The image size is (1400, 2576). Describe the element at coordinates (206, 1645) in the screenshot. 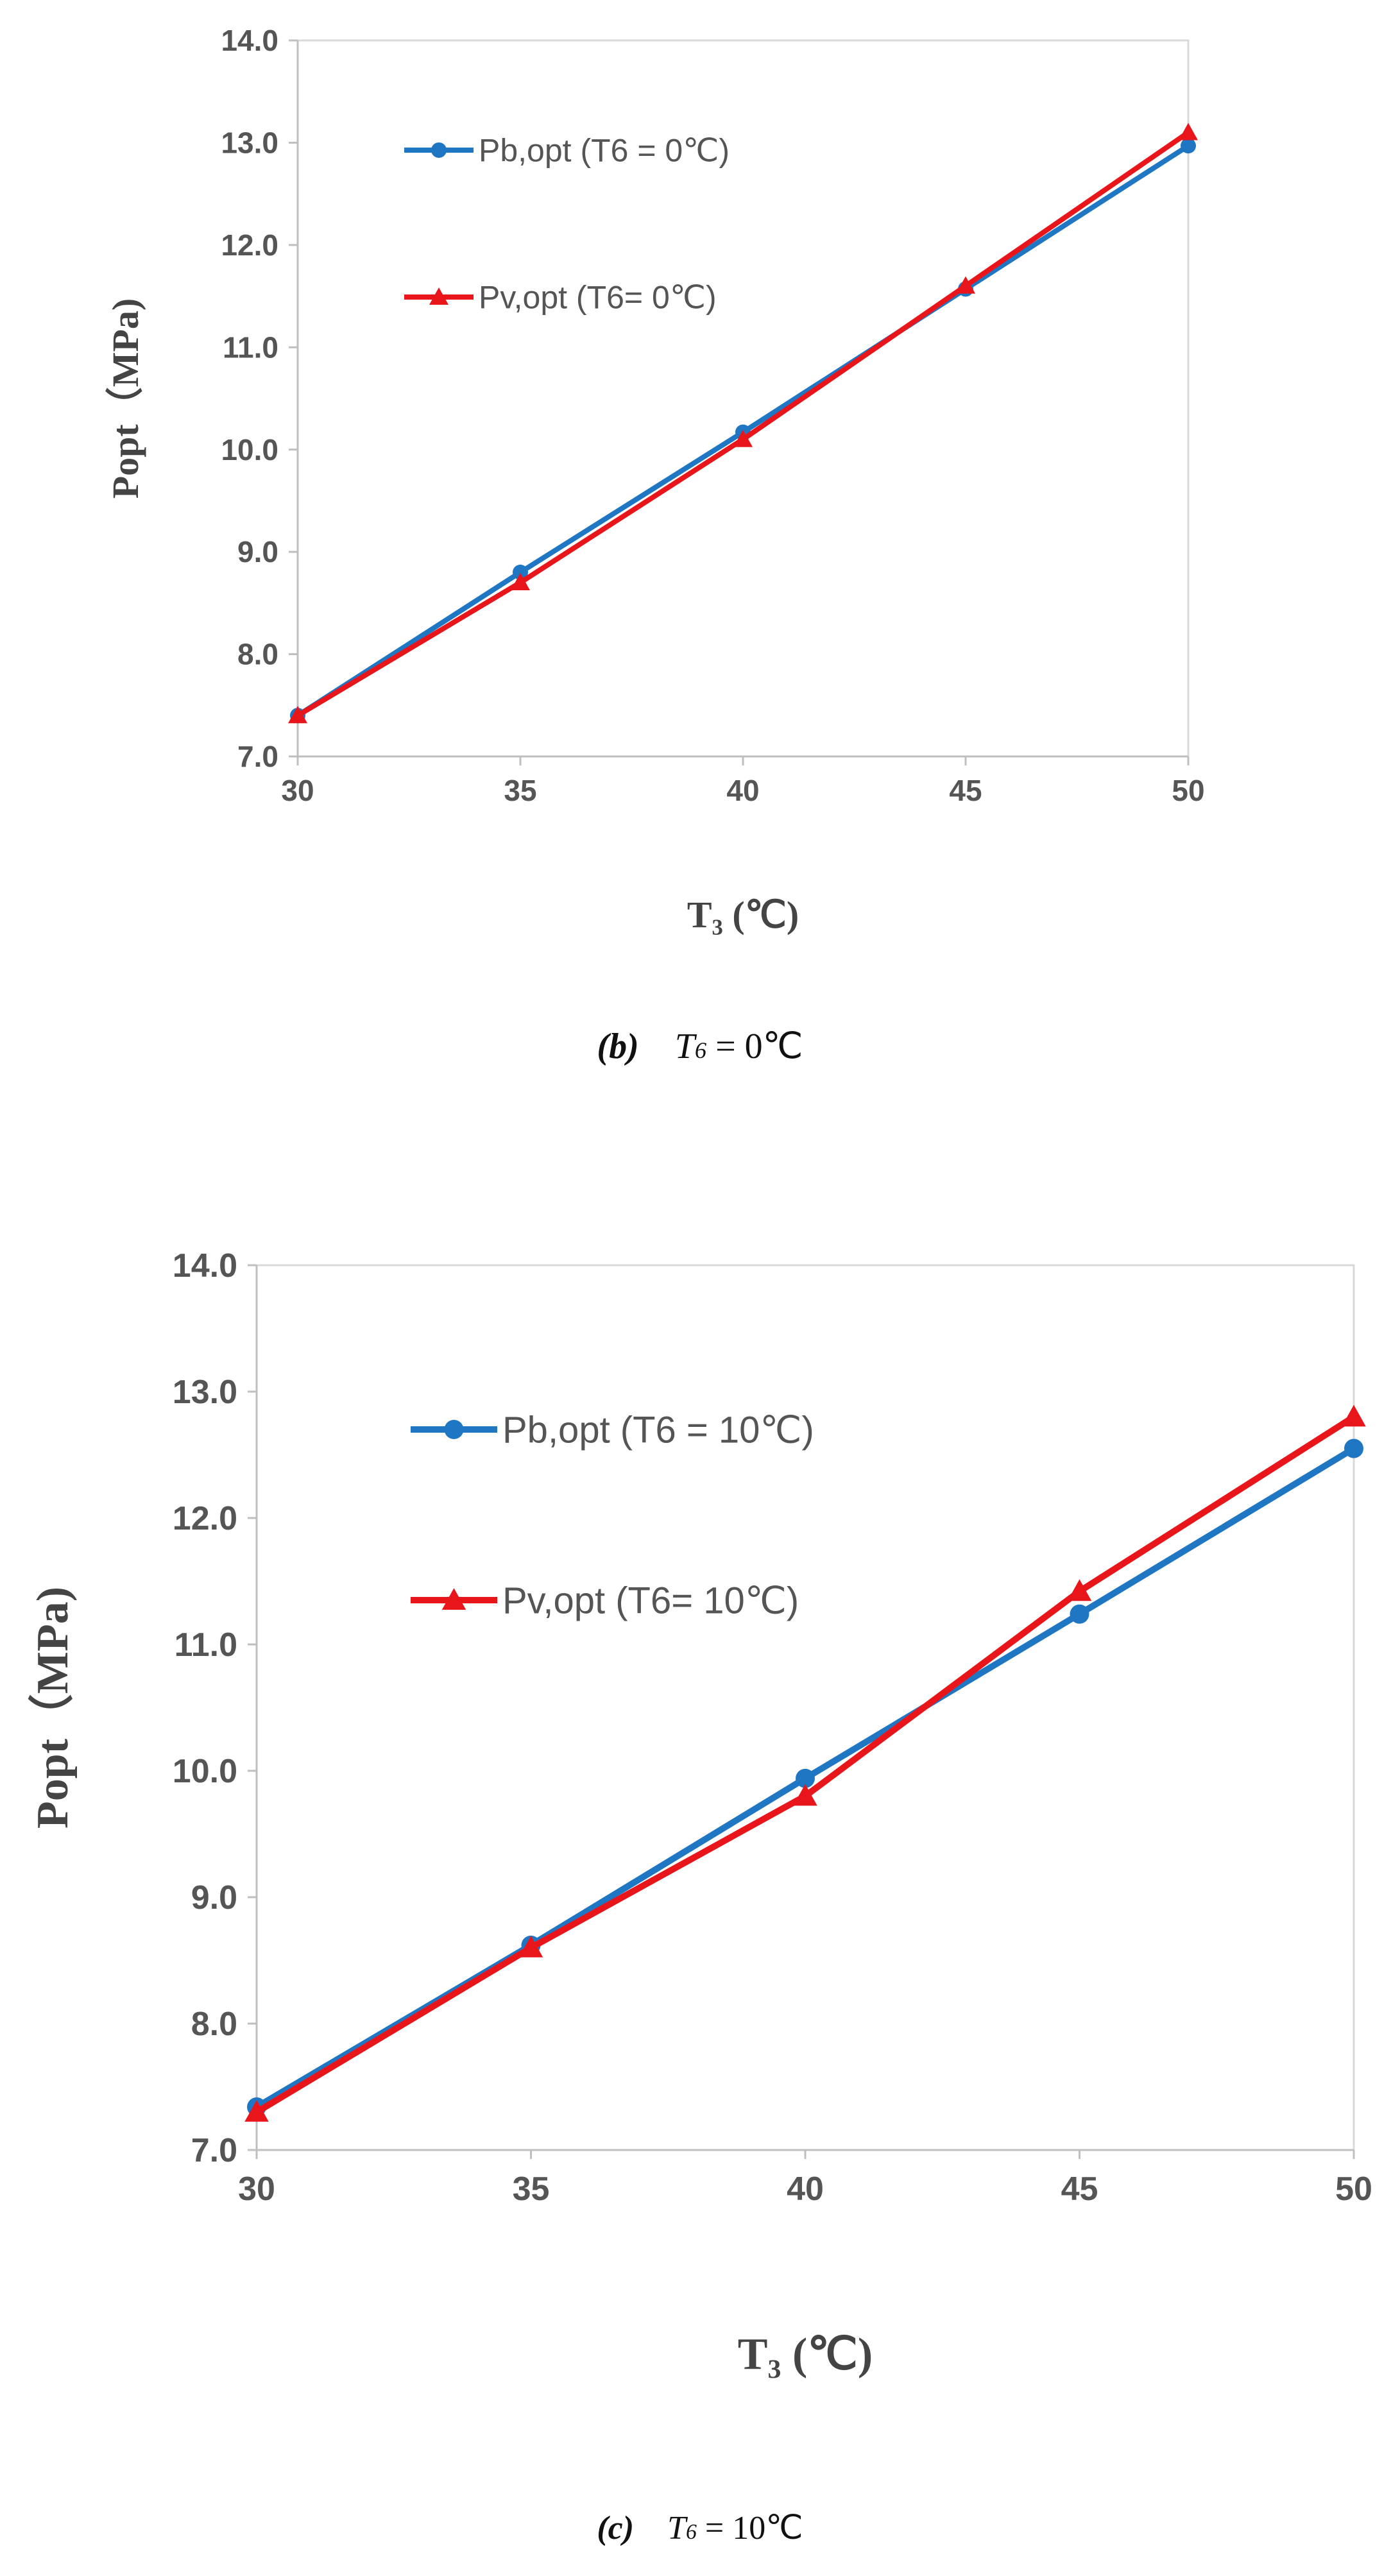

I see `chart-c-y-tick-label: 11.0` at that location.